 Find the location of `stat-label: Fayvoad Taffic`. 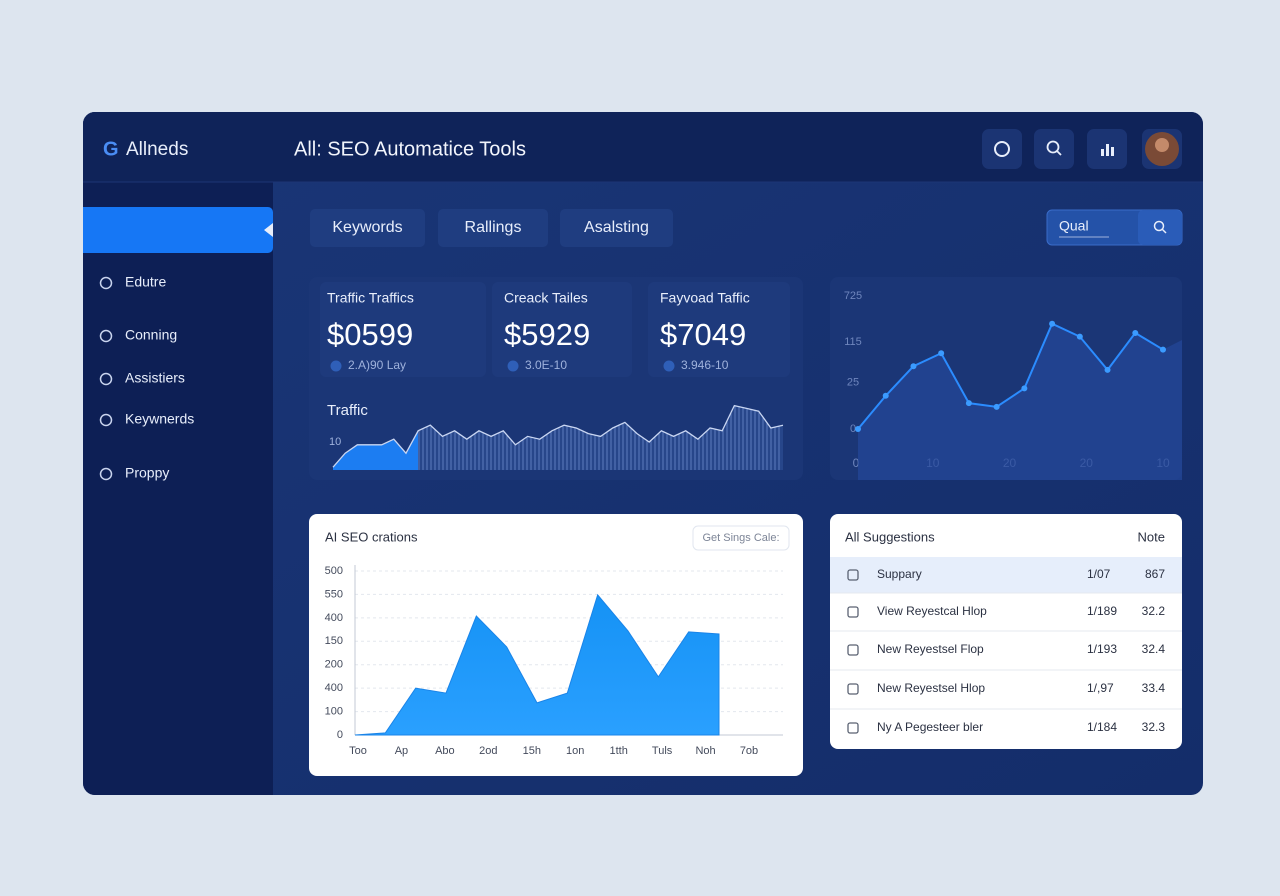

stat-label: Fayvoad Taffic is located at coordinates (705, 298).